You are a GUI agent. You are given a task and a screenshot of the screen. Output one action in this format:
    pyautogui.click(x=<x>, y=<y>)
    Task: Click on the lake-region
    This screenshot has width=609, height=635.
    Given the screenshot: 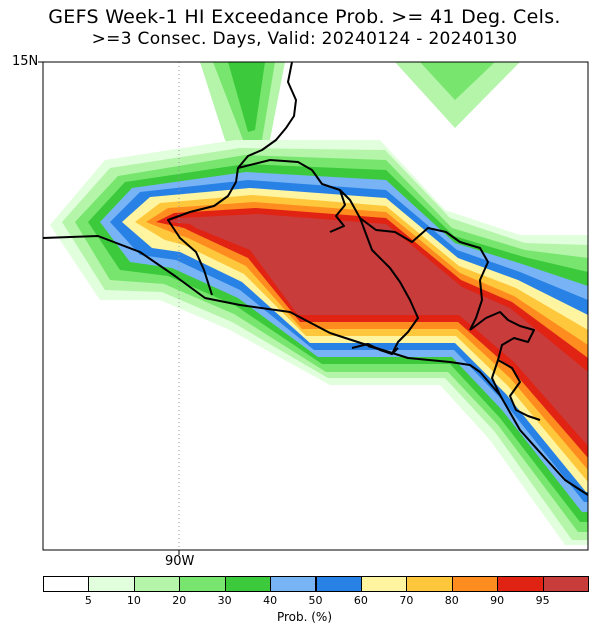 What is the action you would take?
    pyautogui.click(x=502, y=353)
    